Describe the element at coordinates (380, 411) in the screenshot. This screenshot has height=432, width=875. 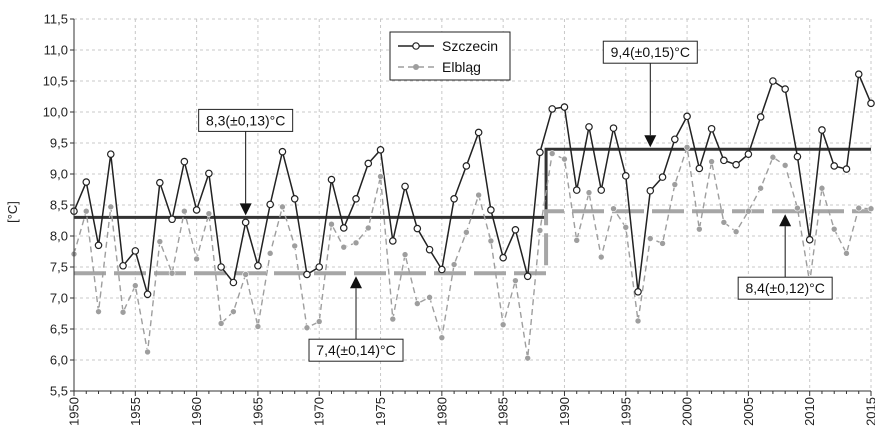
I see `x-tick-label: 1975` at that location.